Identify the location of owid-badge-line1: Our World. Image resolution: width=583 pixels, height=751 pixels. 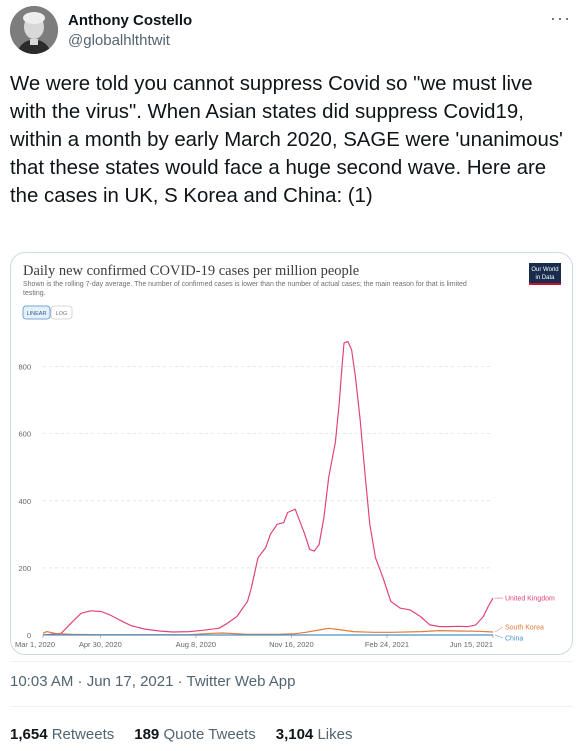
(544, 270).